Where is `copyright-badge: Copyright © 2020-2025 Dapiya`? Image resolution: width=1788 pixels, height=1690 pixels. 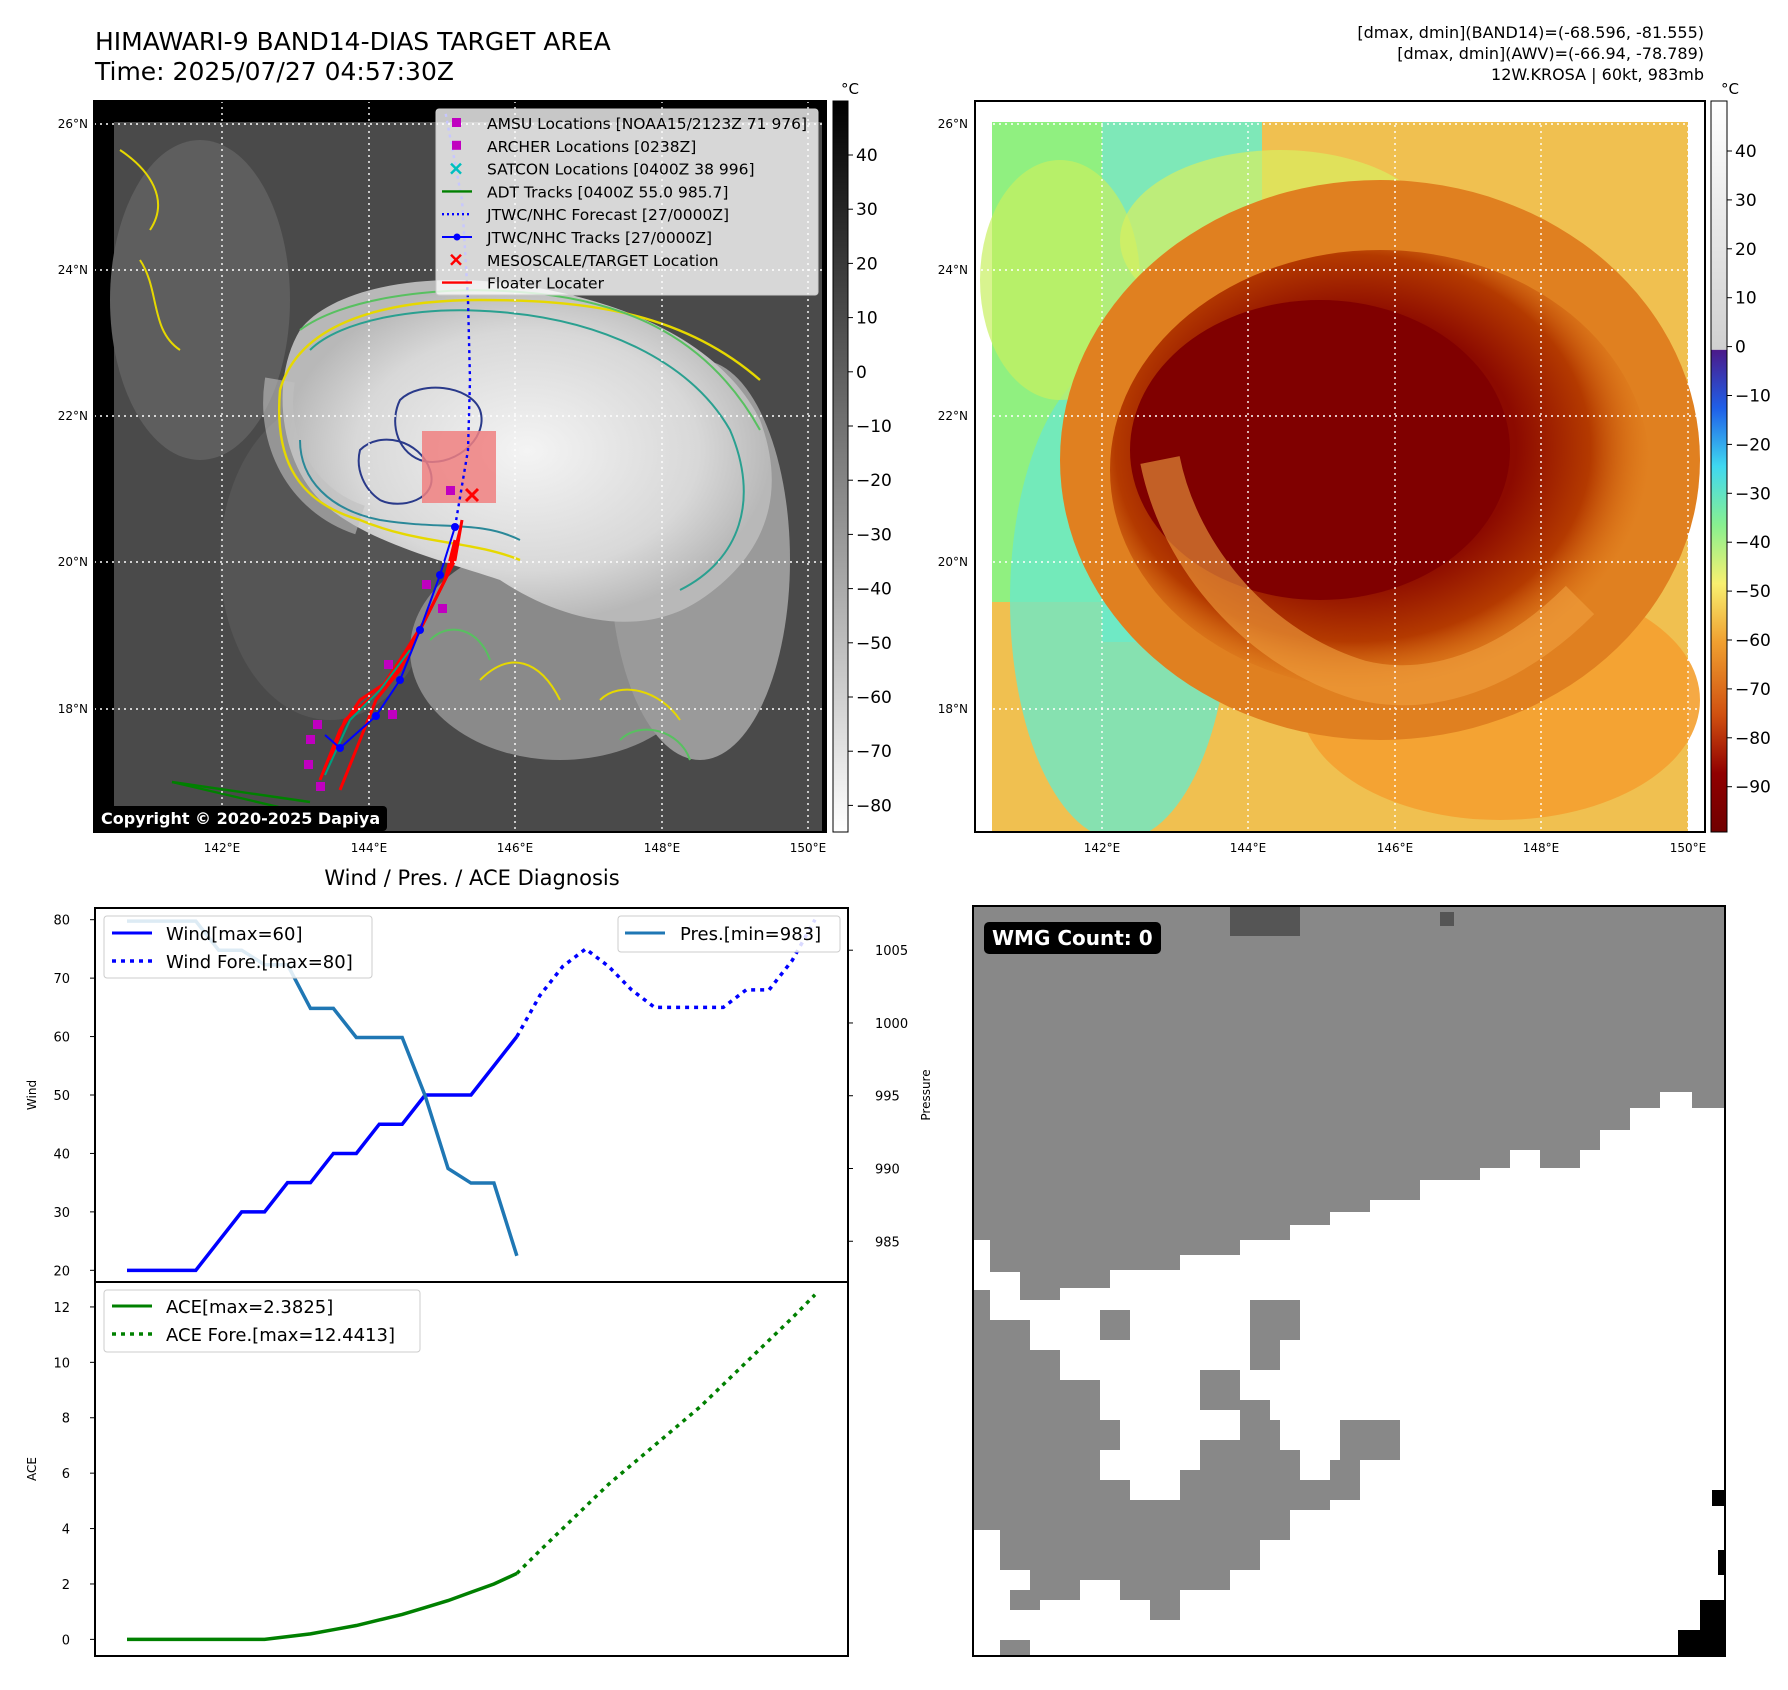 copyright-badge: Copyright © 2020-2025 Dapiya is located at coordinates (241, 818).